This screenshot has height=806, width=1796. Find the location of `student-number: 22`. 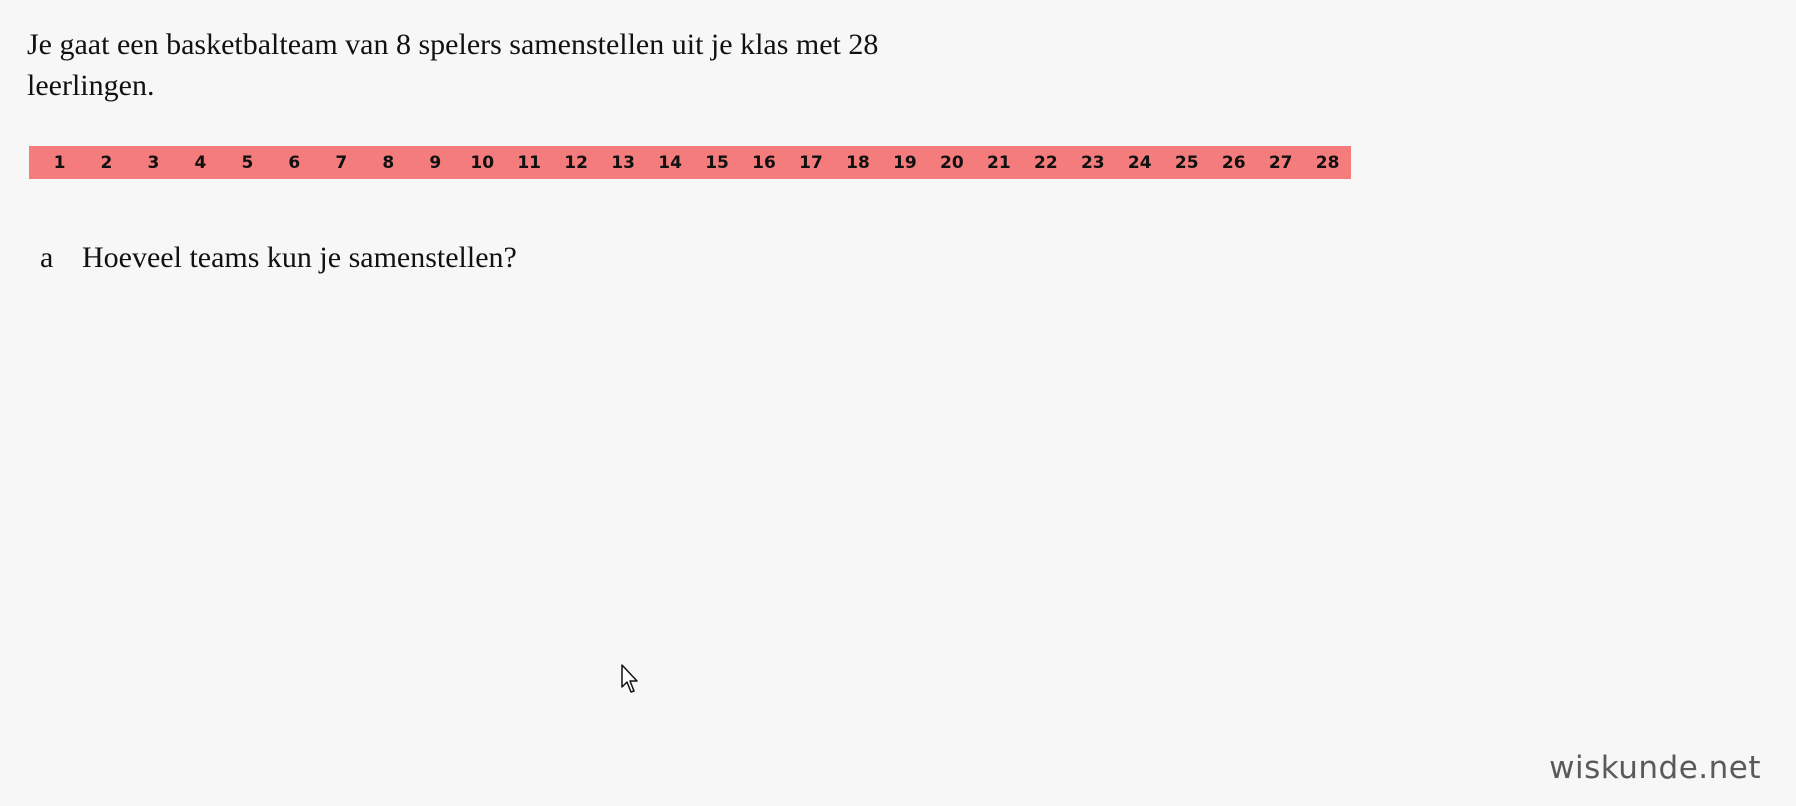

student-number: 22 is located at coordinates (1045, 162).